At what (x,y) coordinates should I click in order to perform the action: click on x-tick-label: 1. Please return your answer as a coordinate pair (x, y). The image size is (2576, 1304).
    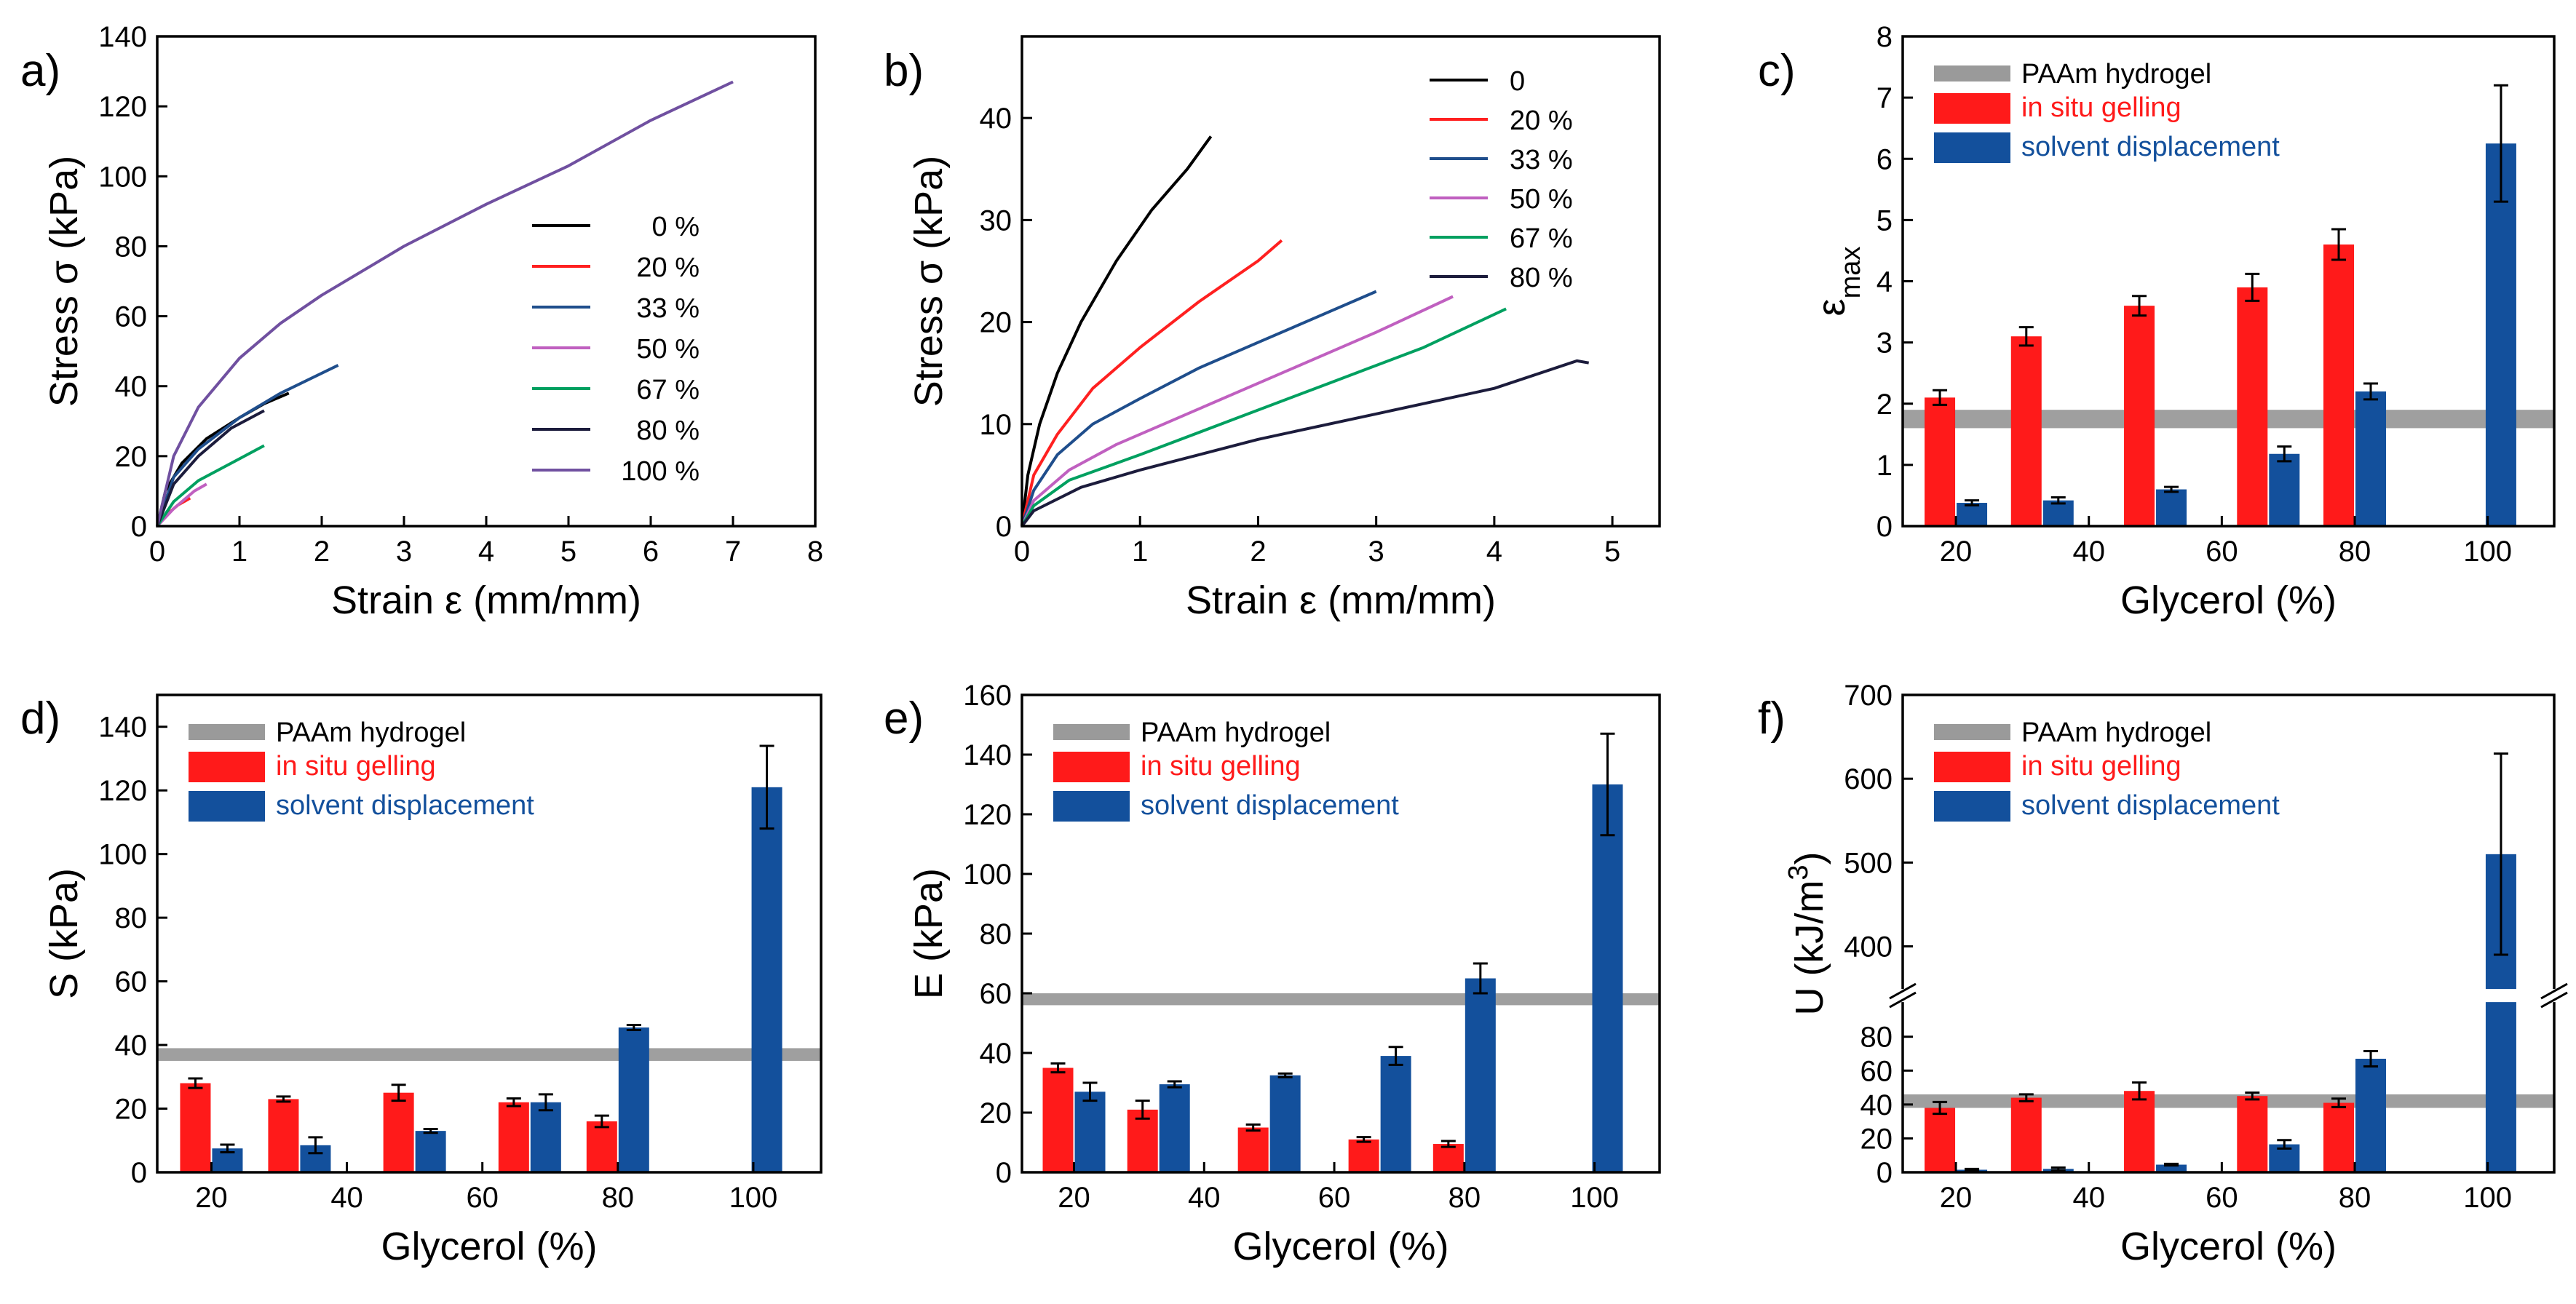
    Looking at the image, I should click on (1140, 552).